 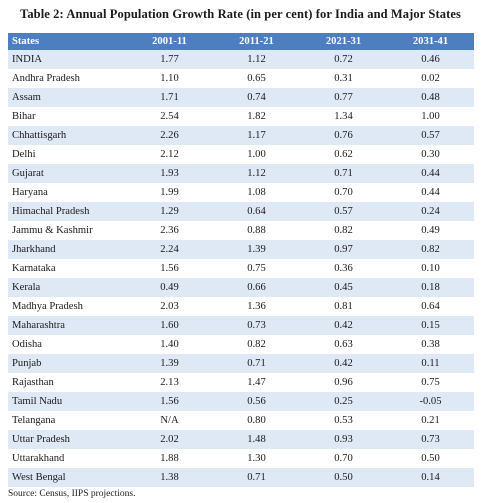 What do you see at coordinates (343, 420) in the screenshot?
I see `growth-rate-cell: 0.53` at bounding box center [343, 420].